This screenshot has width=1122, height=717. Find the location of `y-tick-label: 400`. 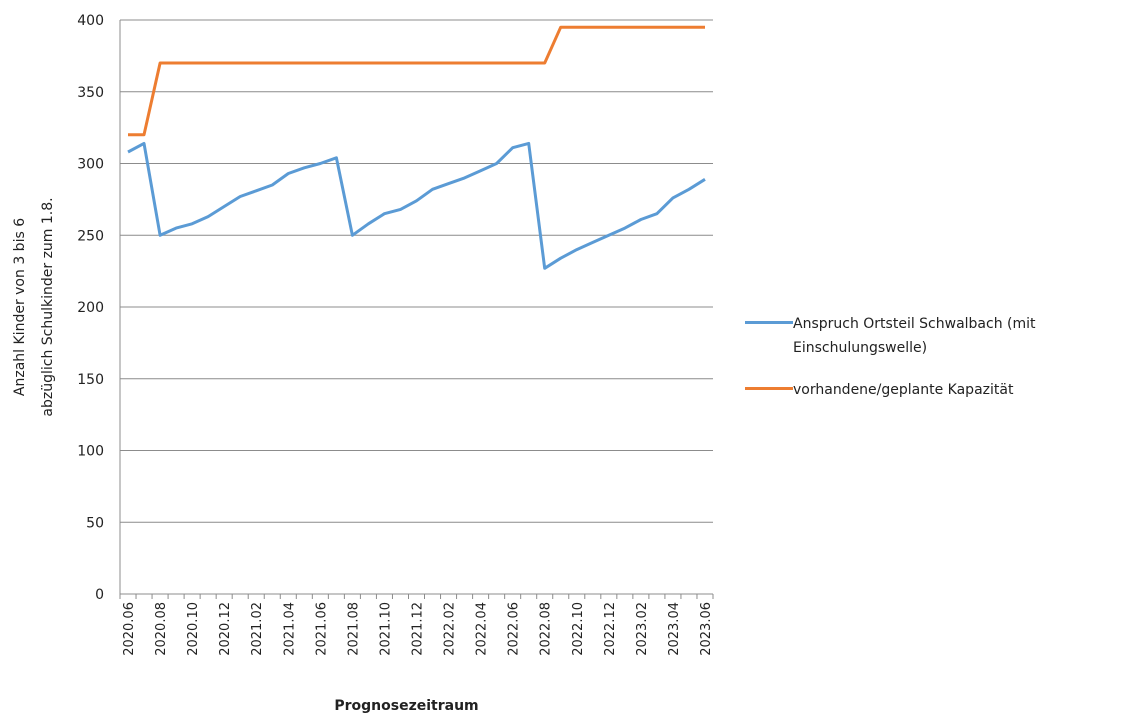

y-tick-label: 400 is located at coordinates (90, 21).